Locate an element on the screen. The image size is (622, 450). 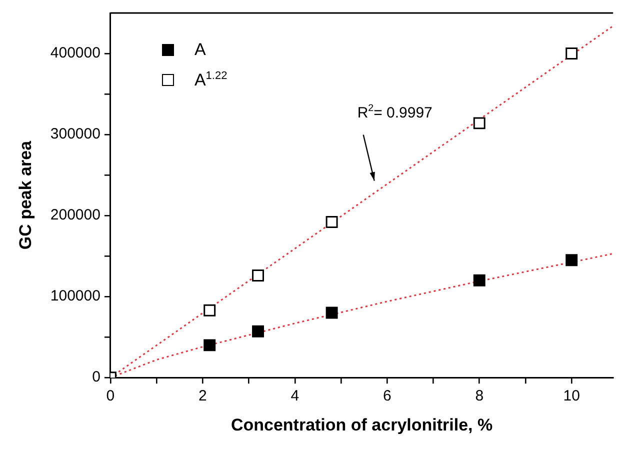
legend-label: A$^{1.22}$ is located at coordinates (211, 80).